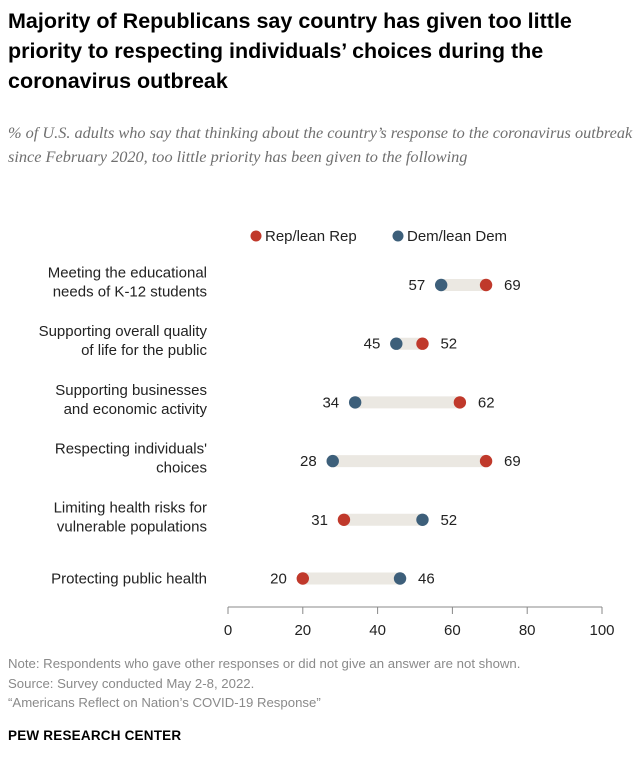 Image resolution: width=639 pixels, height=775 pixels. What do you see at coordinates (308, 461) in the screenshot?
I see `dem-value-label: 28` at bounding box center [308, 461].